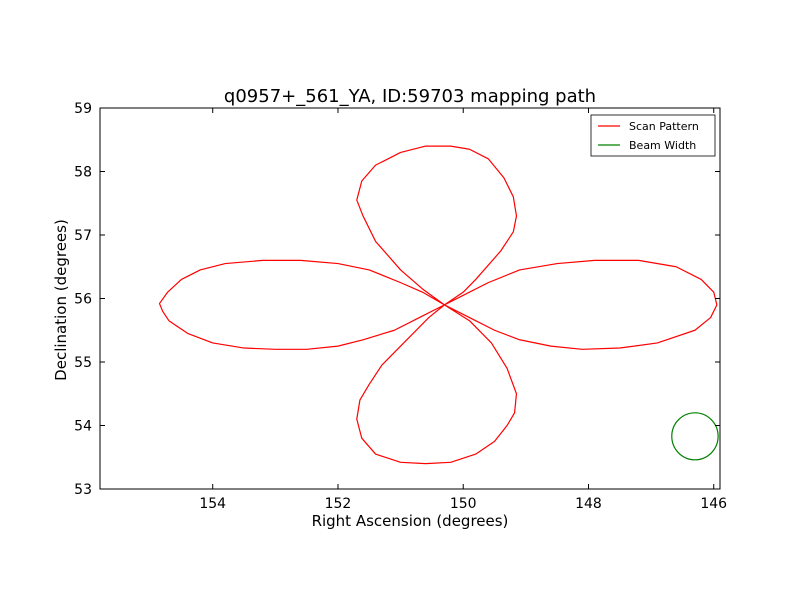 This screenshot has height=600, width=800. I want to click on legend: Scan Pattern Beam Width, so click(653, 135).